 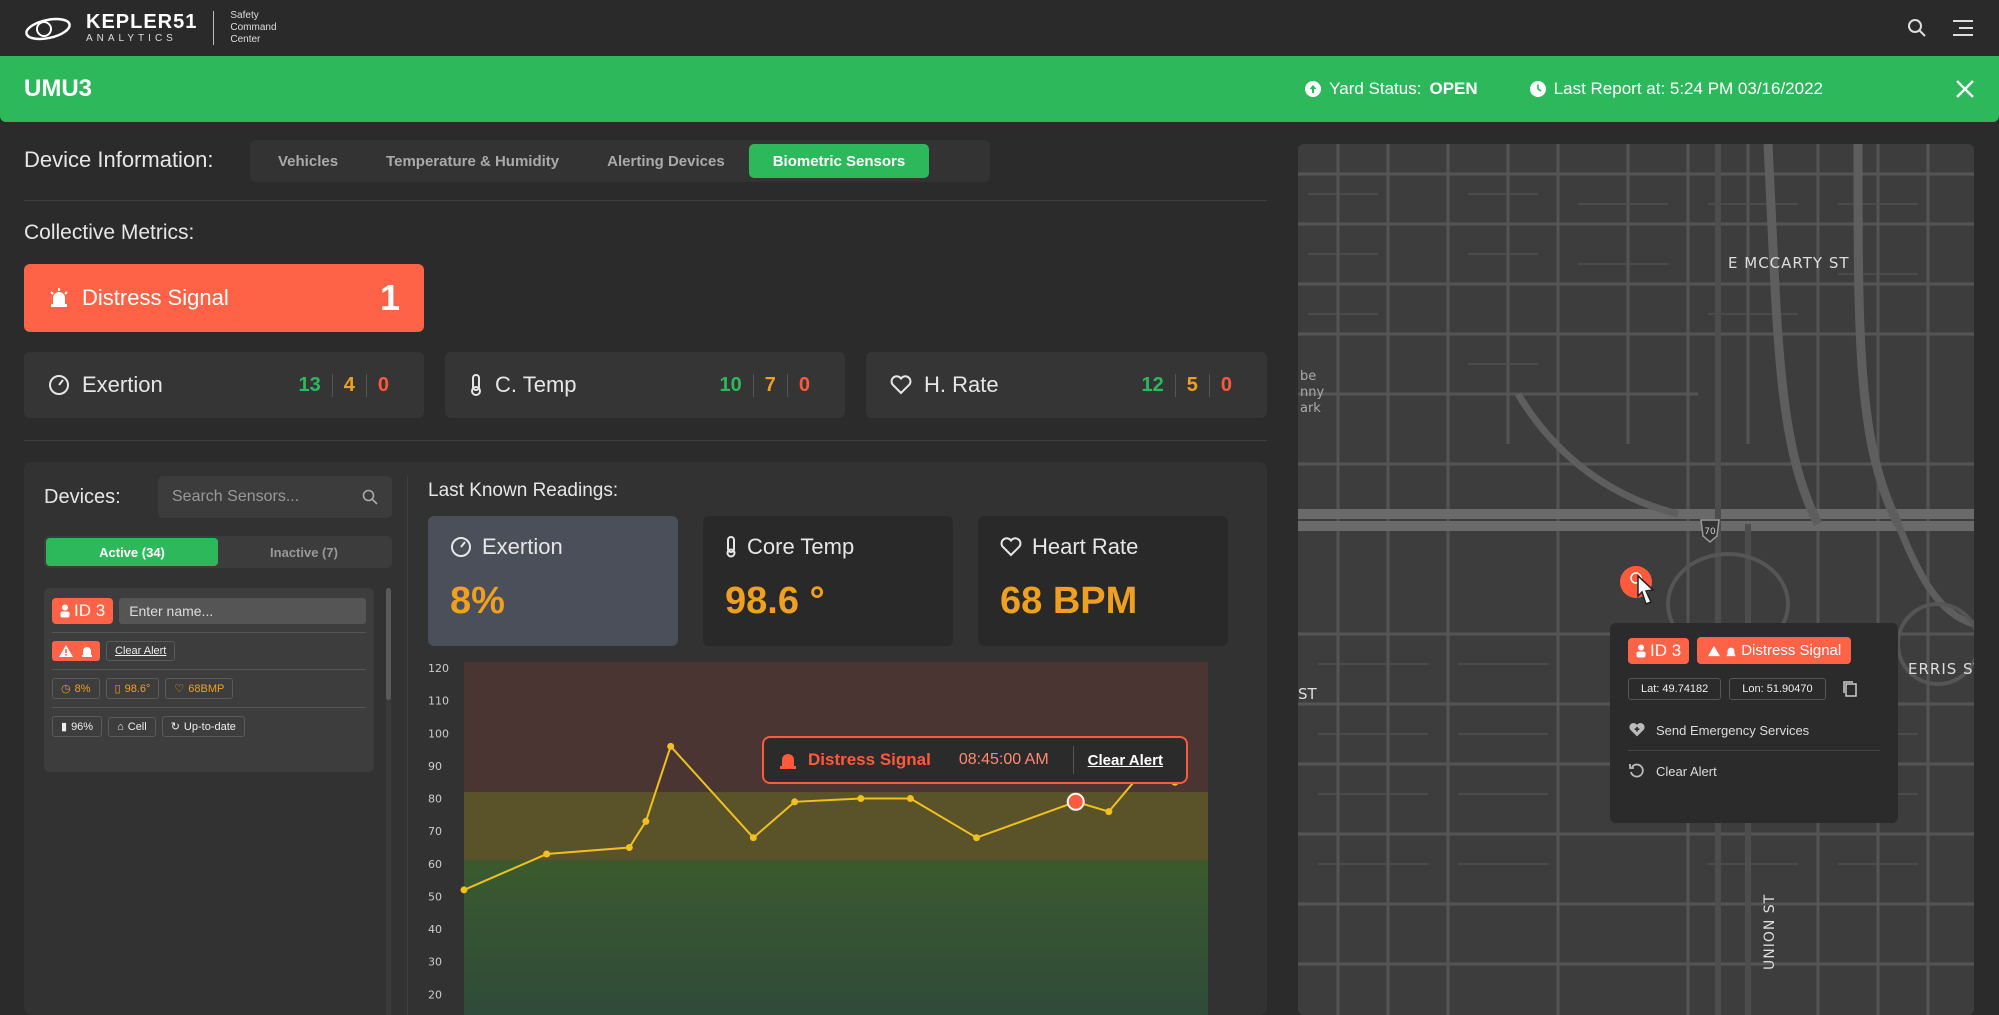 What do you see at coordinates (87, 652) in the screenshot?
I see `siren-icon` at bounding box center [87, 652].